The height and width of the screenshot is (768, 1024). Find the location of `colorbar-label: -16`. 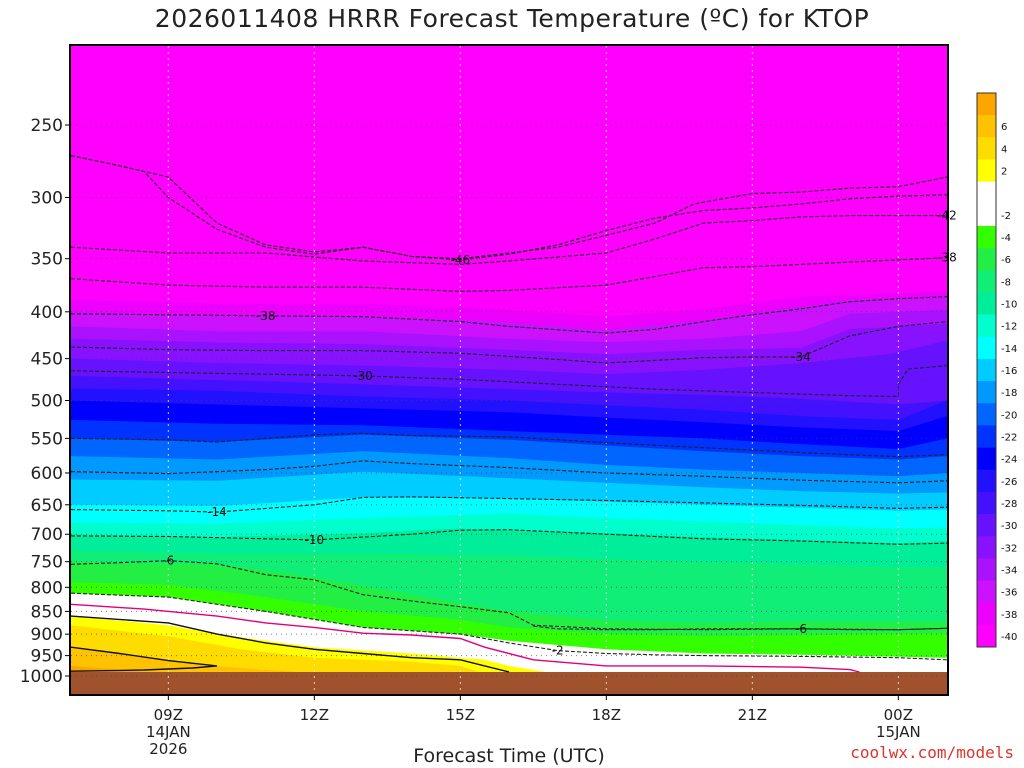

colorbar-label: -16 is located at coordinates (1009, 371).